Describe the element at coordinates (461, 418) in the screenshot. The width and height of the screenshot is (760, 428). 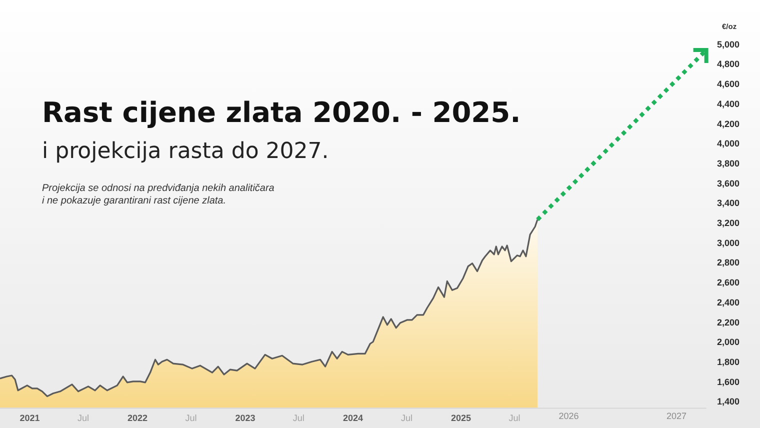
I see `x-tick-label: 2025` at that location.